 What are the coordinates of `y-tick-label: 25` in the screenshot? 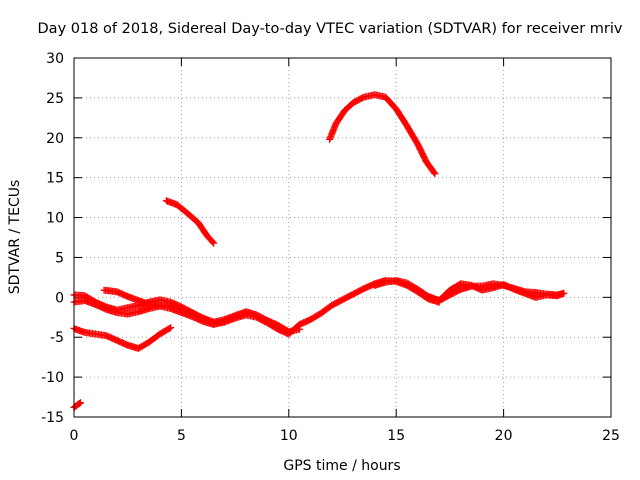 It's located at (55, 99).